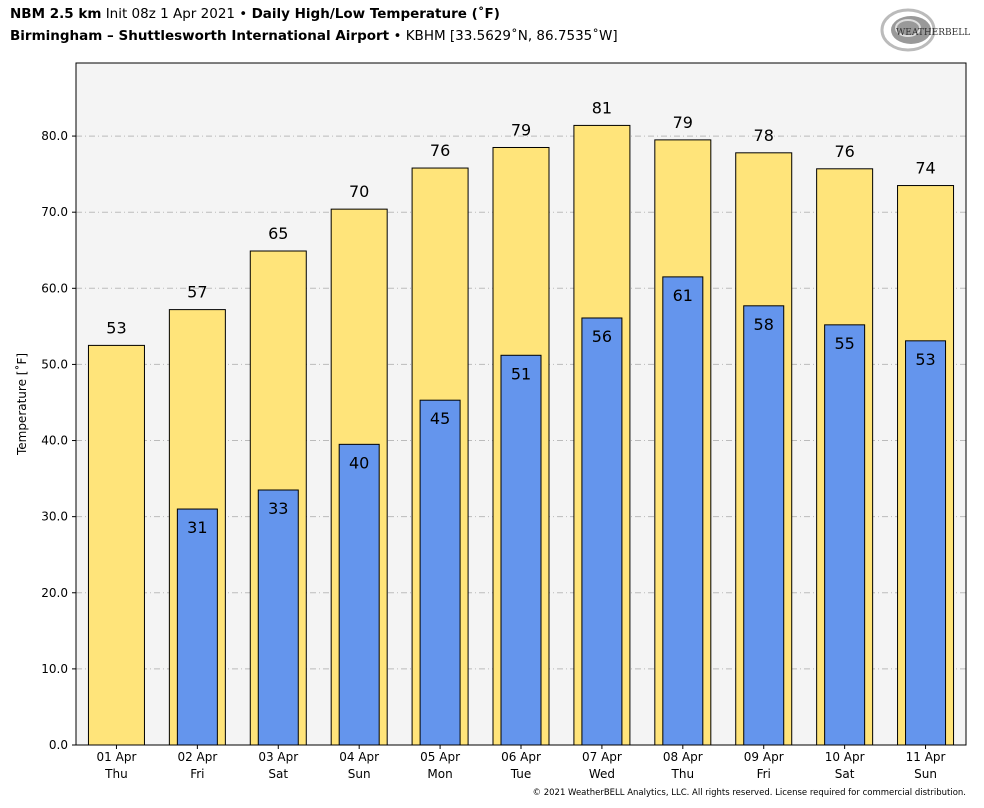 This screenshot has height=808, width=984. What do you see at coordinates (278, 233) in the screenshot?
I see `high-label: 65` at bounding box center [278, 233].